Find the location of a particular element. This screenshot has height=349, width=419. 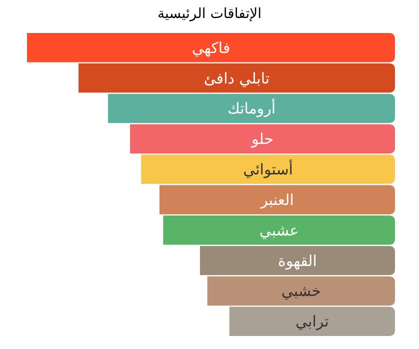

y-tick-label: ترابي is located at coordinates (312, 321).